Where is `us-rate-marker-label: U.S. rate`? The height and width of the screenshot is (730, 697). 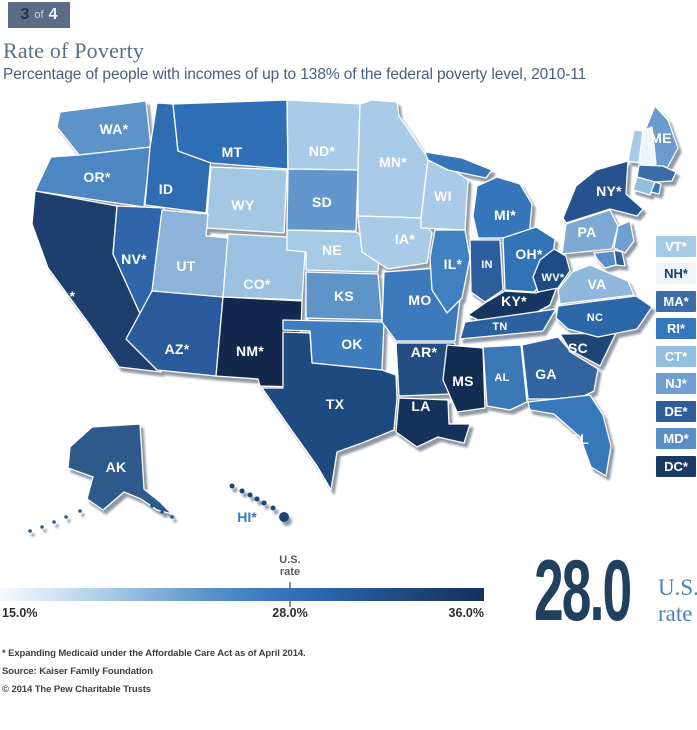
us-rate-marker-label: U.S. rate is located at coordinates (290, 566).